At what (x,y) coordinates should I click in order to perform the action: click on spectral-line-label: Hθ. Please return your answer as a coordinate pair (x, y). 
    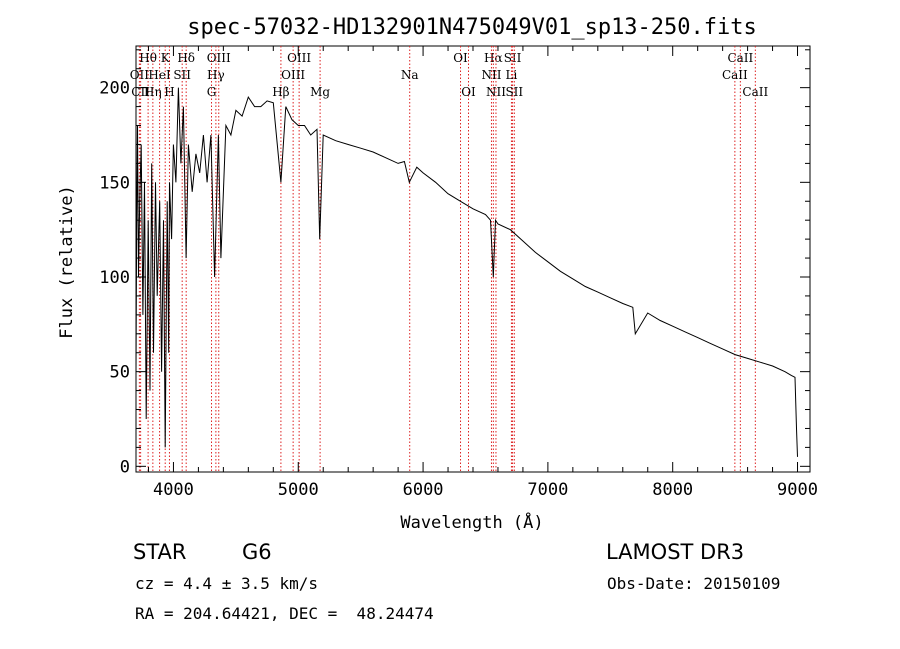
    Looking at the image, I should click on (148, 58).